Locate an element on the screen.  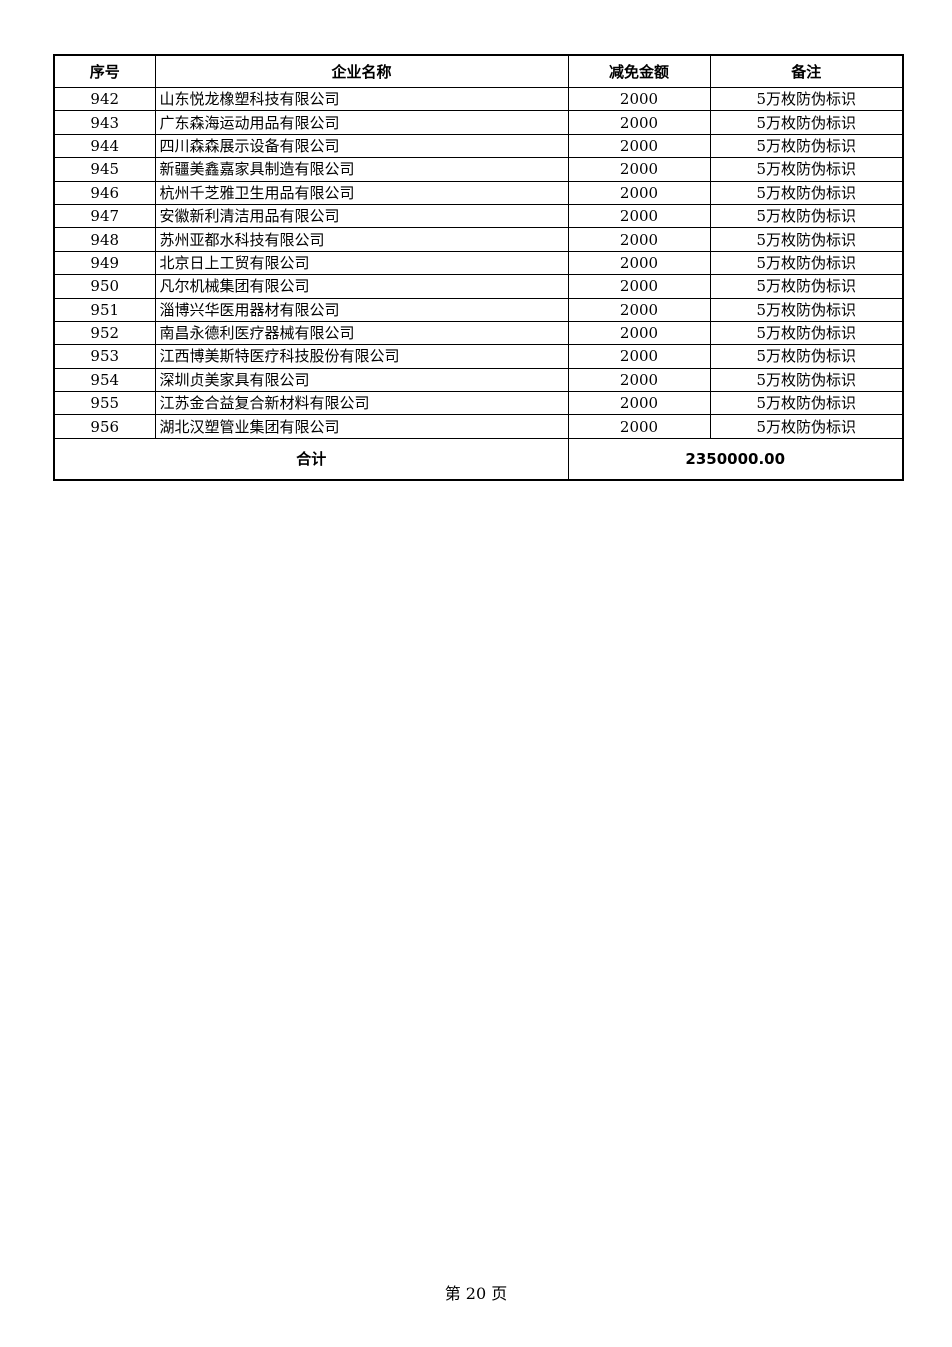
cell-company: 深圳贞美家具有限公司 is located at coordinates (361, 380).